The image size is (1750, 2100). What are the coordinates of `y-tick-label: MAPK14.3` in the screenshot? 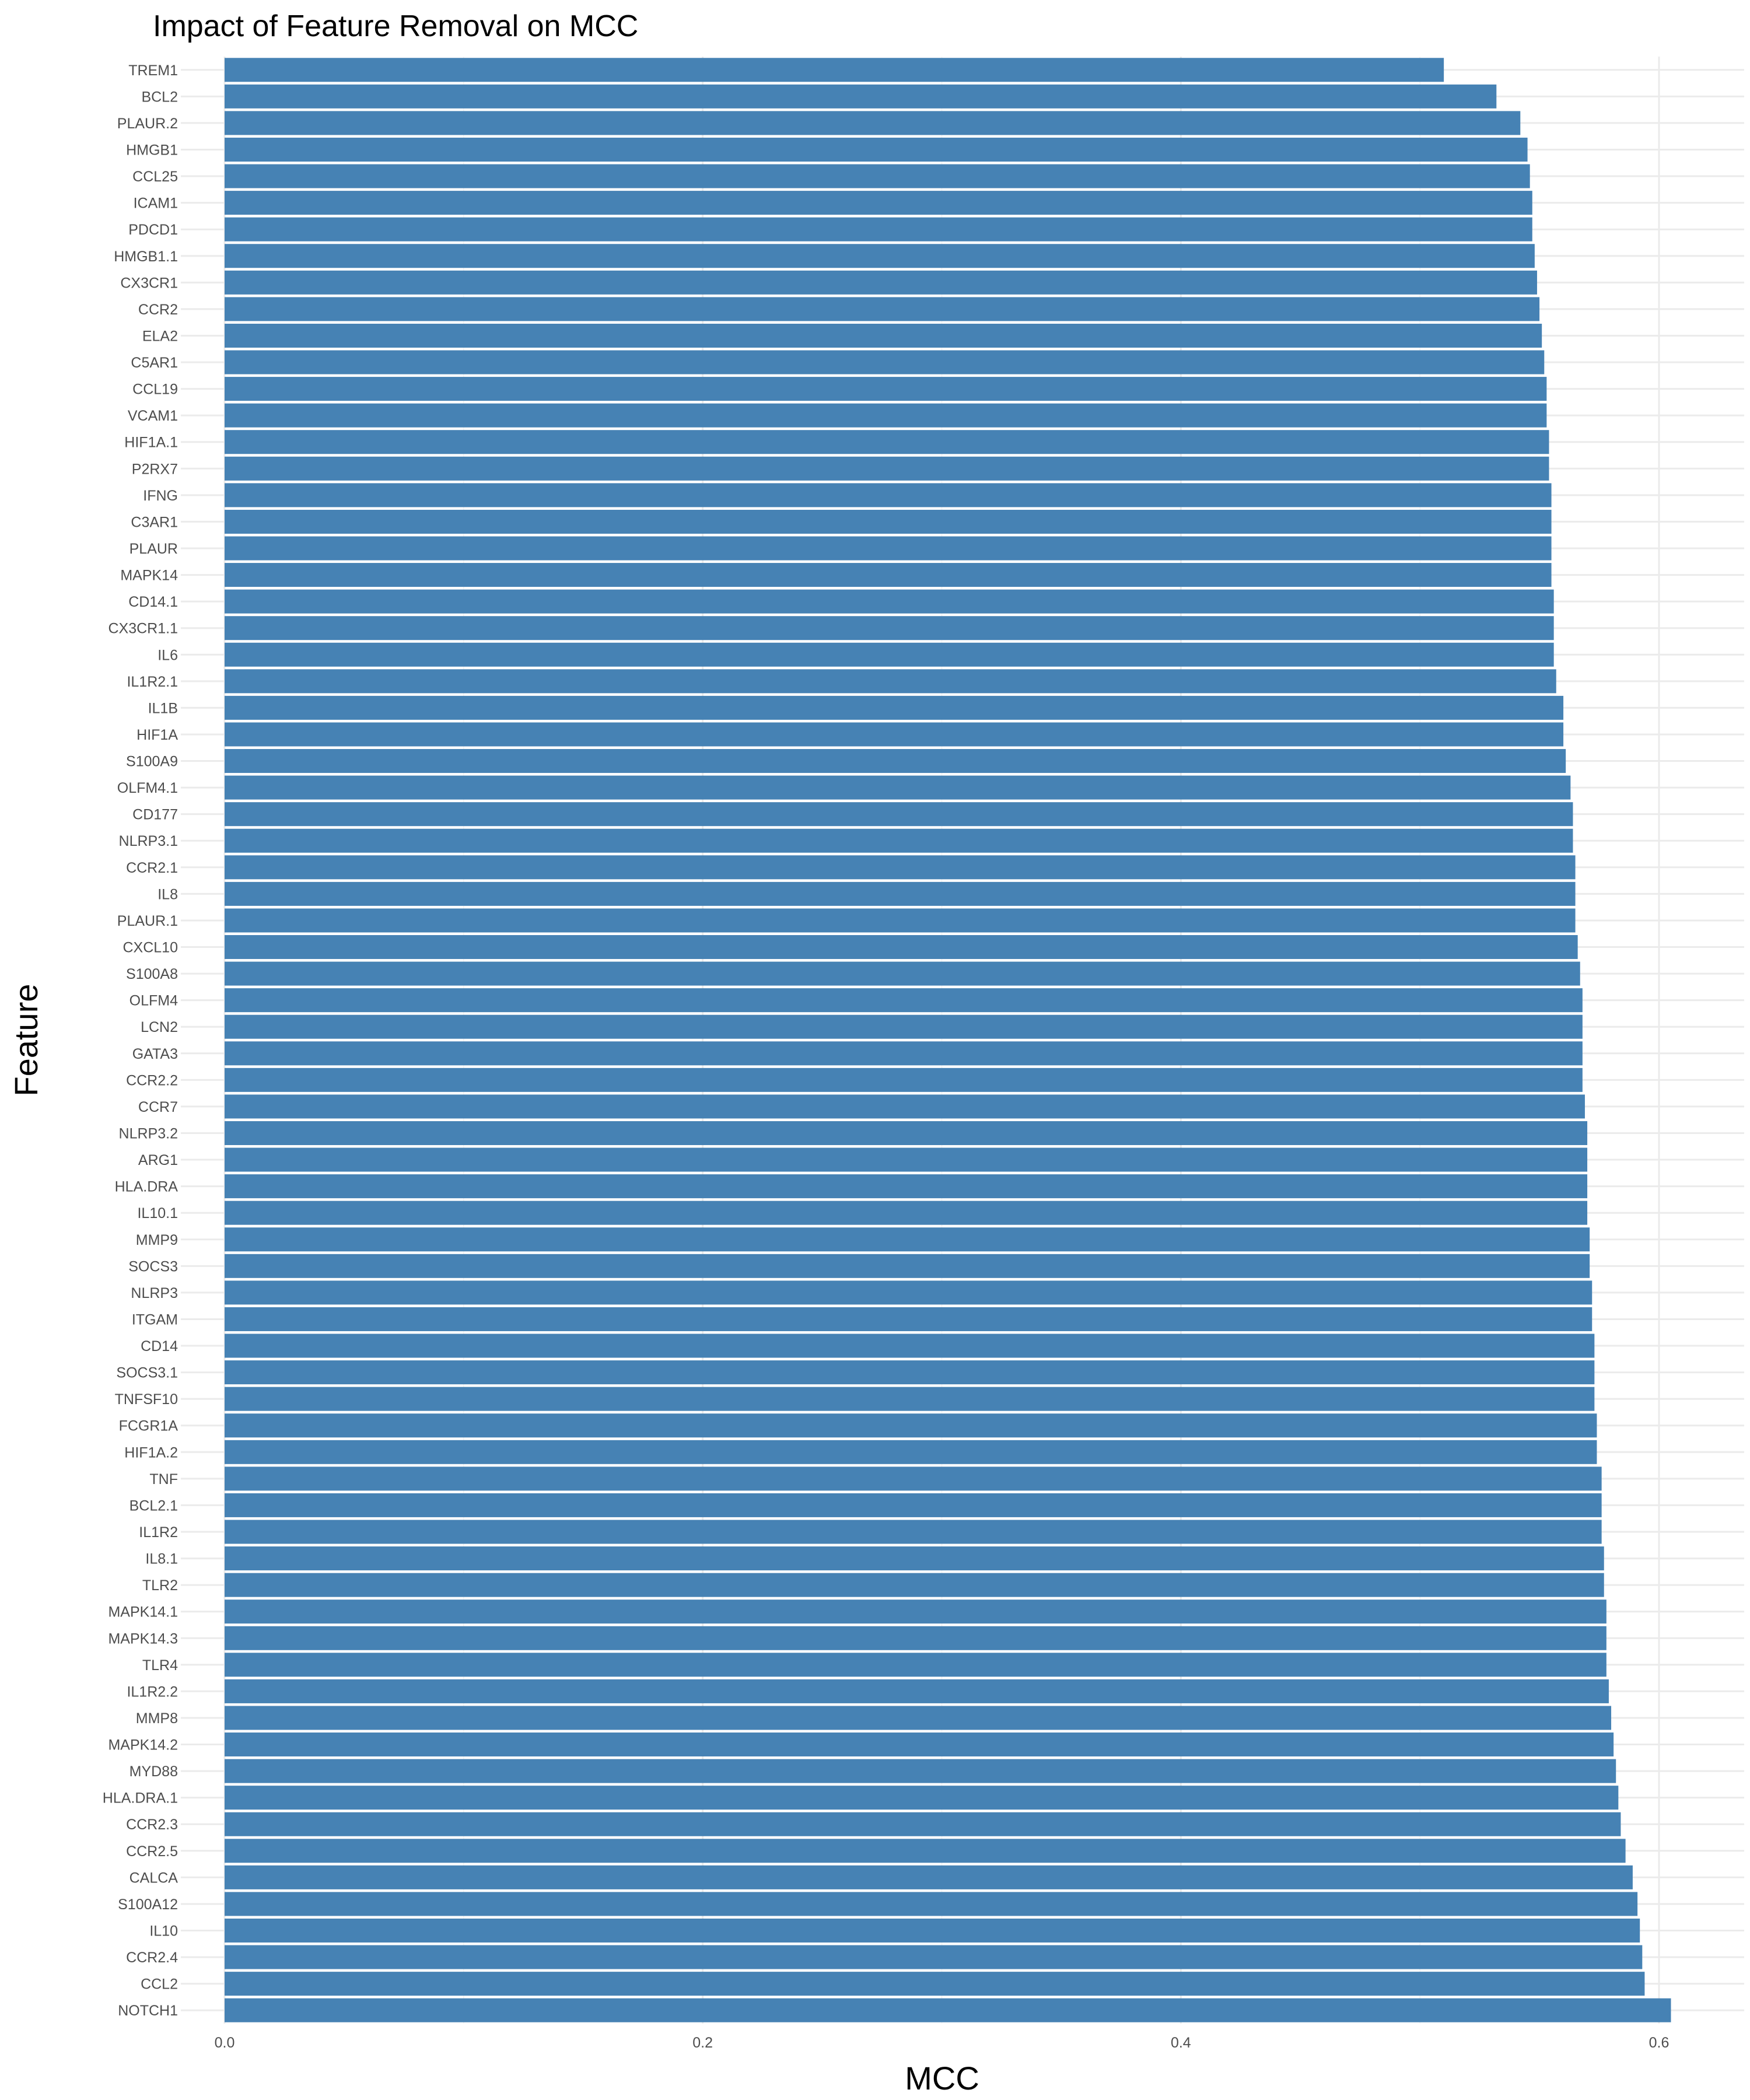 It's located at (143, 1638).